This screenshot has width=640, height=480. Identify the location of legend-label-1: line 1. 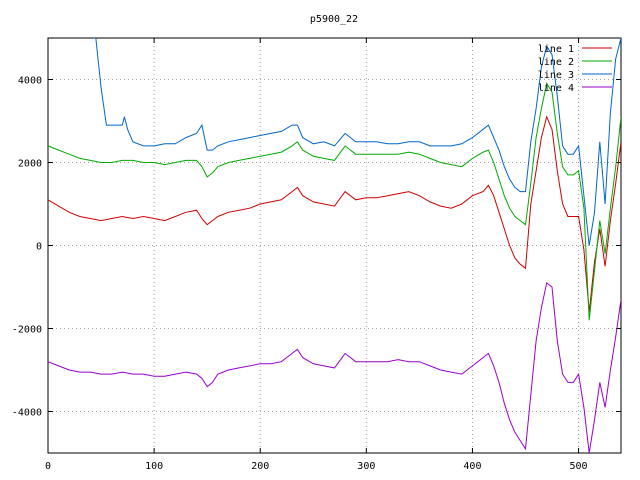
(556, 49).